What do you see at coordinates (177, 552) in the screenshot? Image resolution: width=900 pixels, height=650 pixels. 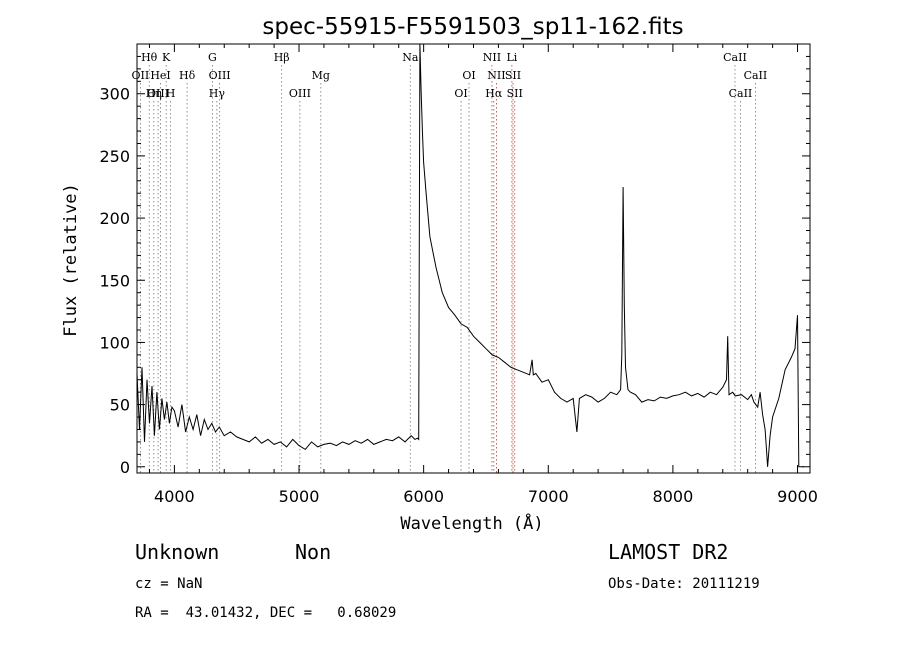 I see `spectral-class: Unknown` at bounding box center [177, 552].